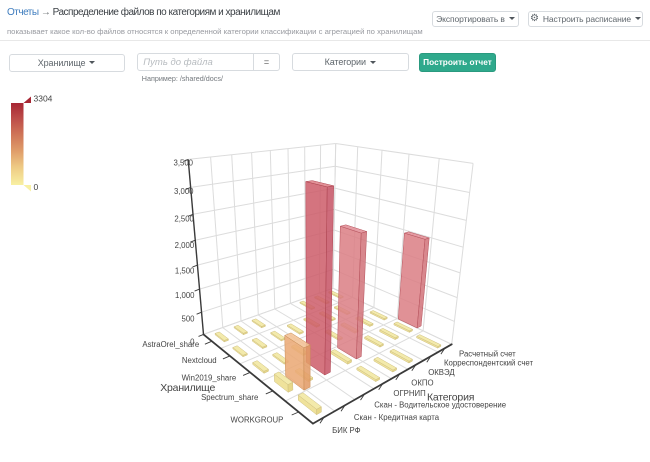  Describe the element at coordinates (43, 99) in the screenshot. I see `svg-text: 3304` at that location.